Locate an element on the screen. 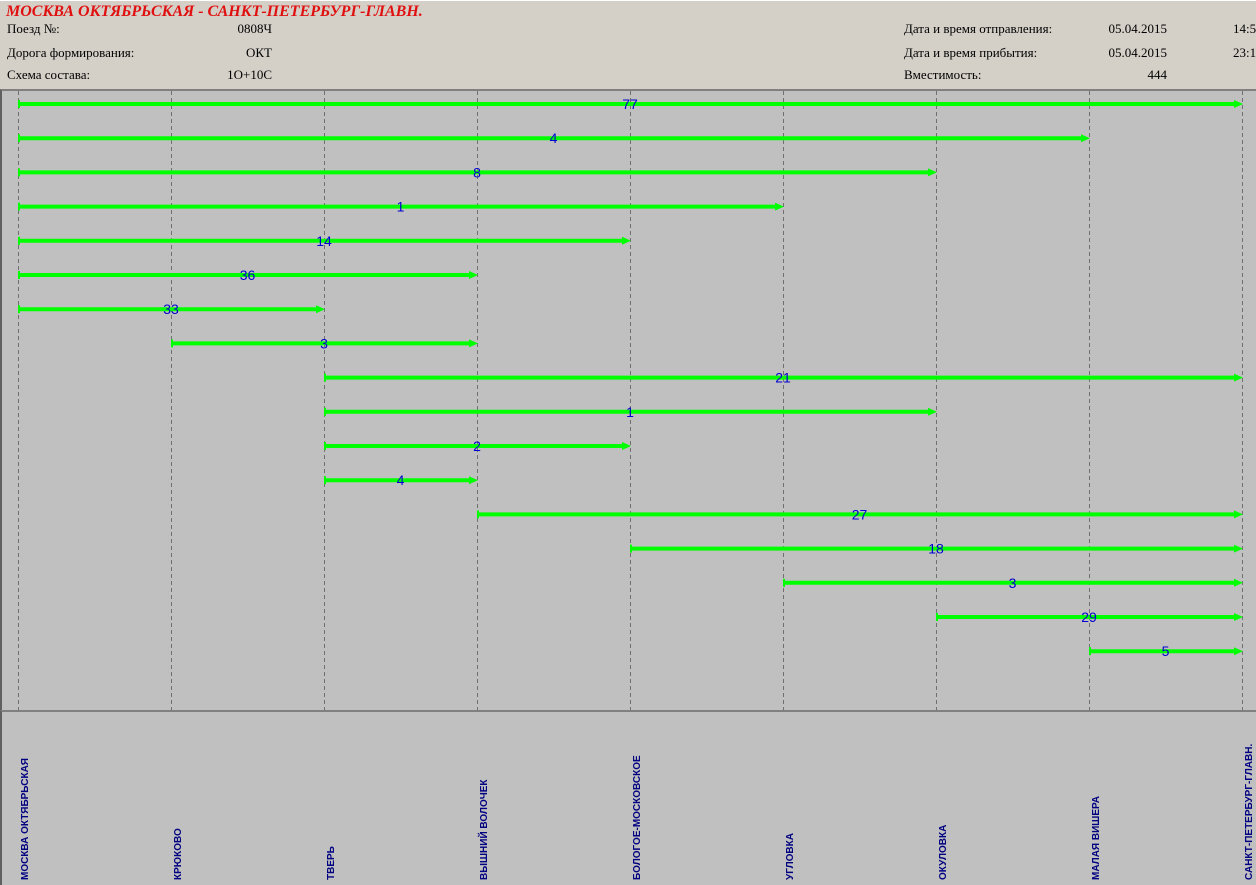 Image resolution: width=1256 pixels, height=885 pixels. segment-value: 77 is located at coordinates (630, 104).